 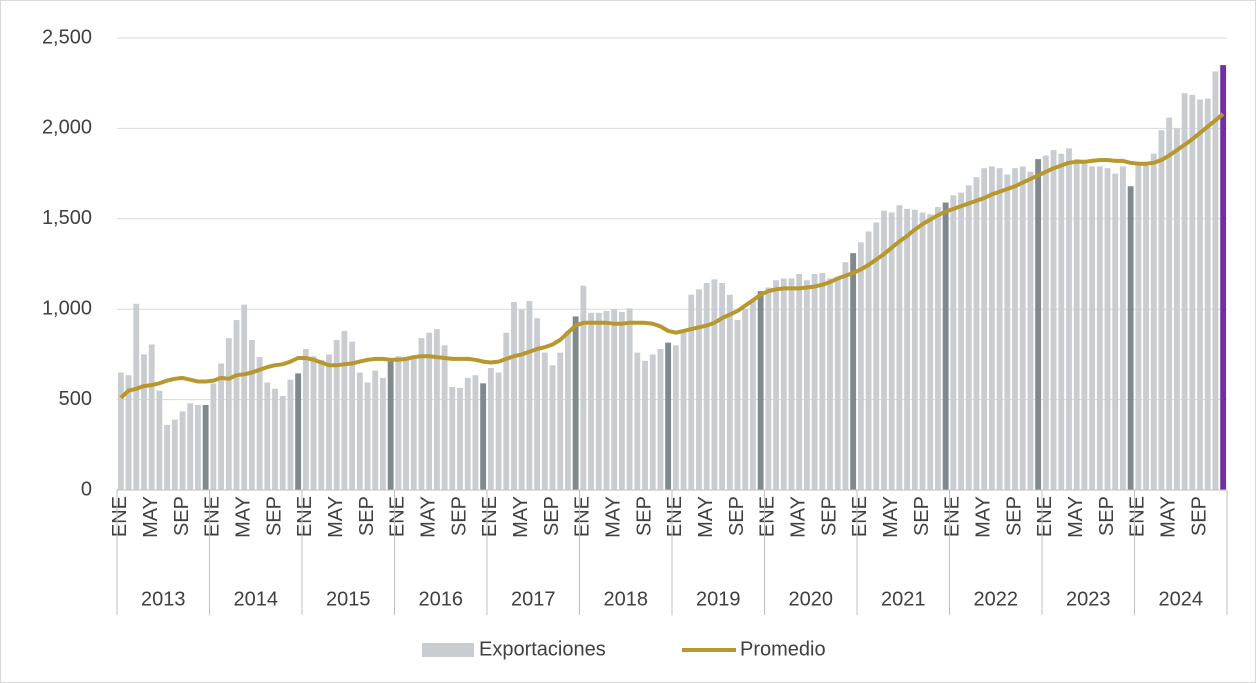 I want to click on y-tick-label: 1,000, so click(x=67, y=308).